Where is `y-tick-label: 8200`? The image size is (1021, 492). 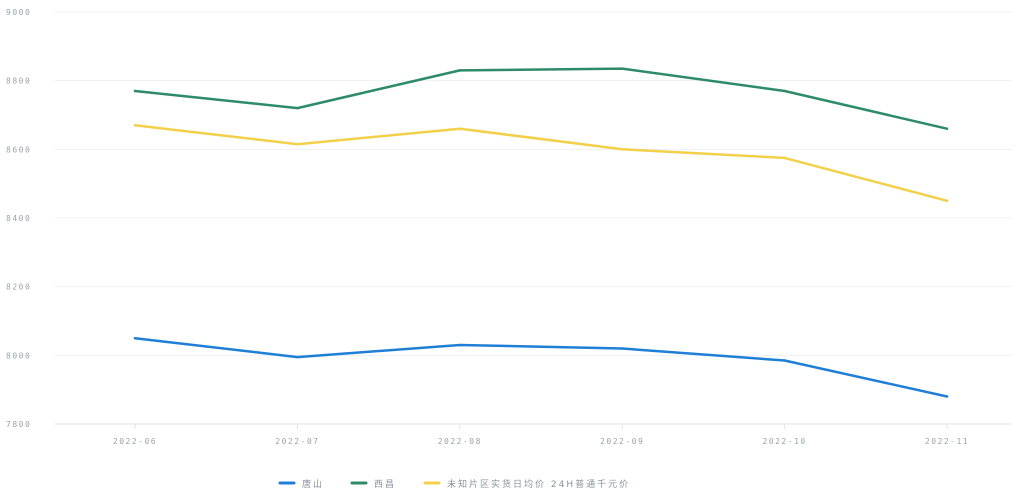
y-tick-label: 8200 is located at coordinates (18, 287).